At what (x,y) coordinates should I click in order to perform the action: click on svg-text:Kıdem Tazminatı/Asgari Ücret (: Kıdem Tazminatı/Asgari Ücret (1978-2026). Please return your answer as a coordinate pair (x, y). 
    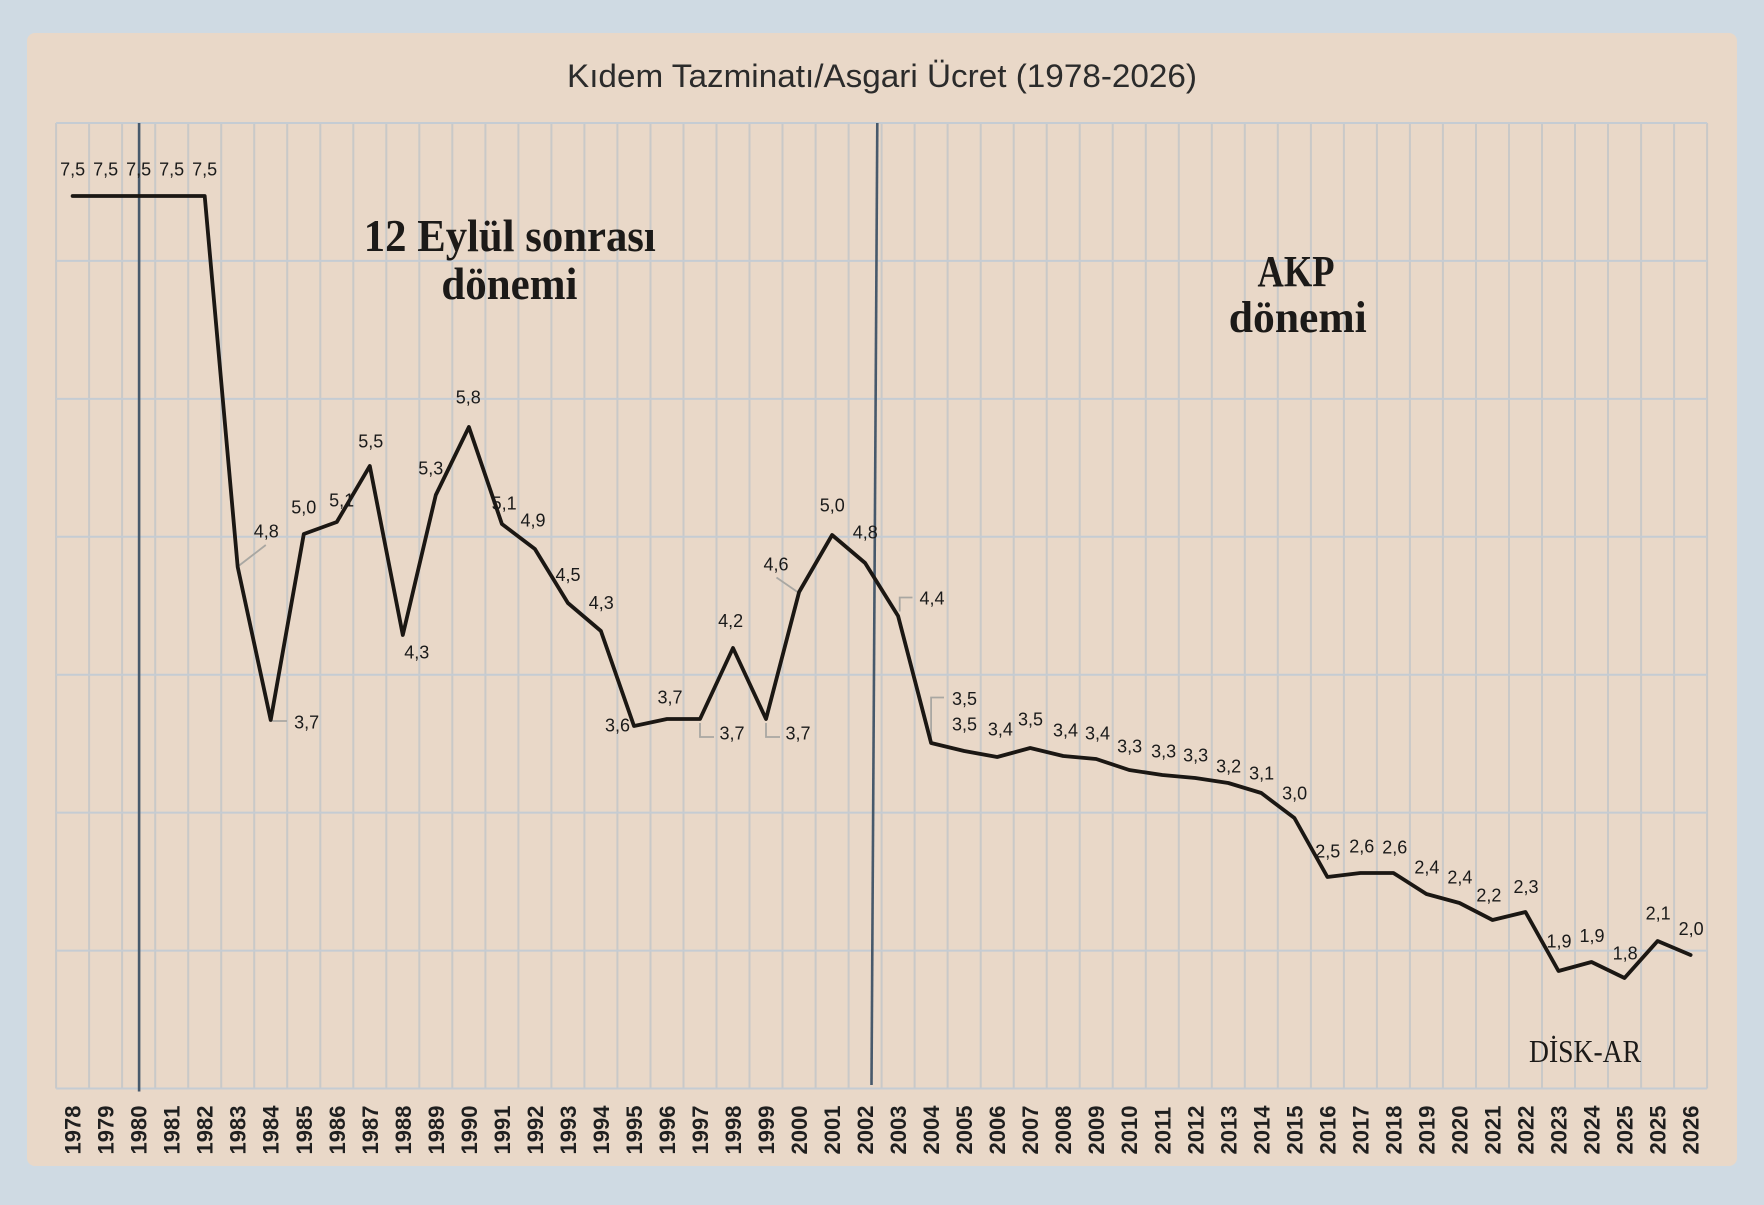
    Looking at the image, I should click on (882, 76).